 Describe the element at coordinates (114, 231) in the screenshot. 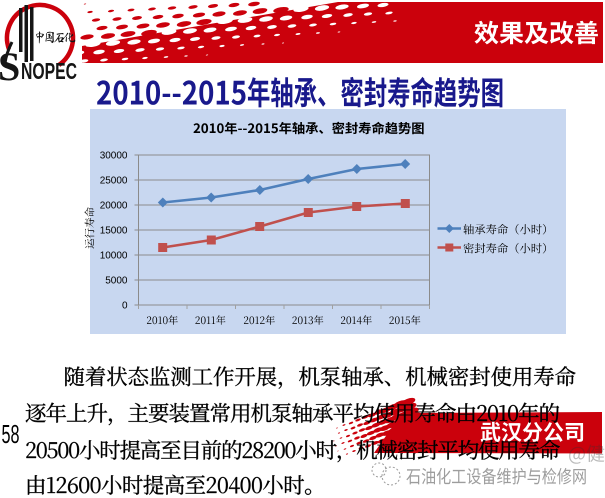

I see `svg-text: 15000` at that location.